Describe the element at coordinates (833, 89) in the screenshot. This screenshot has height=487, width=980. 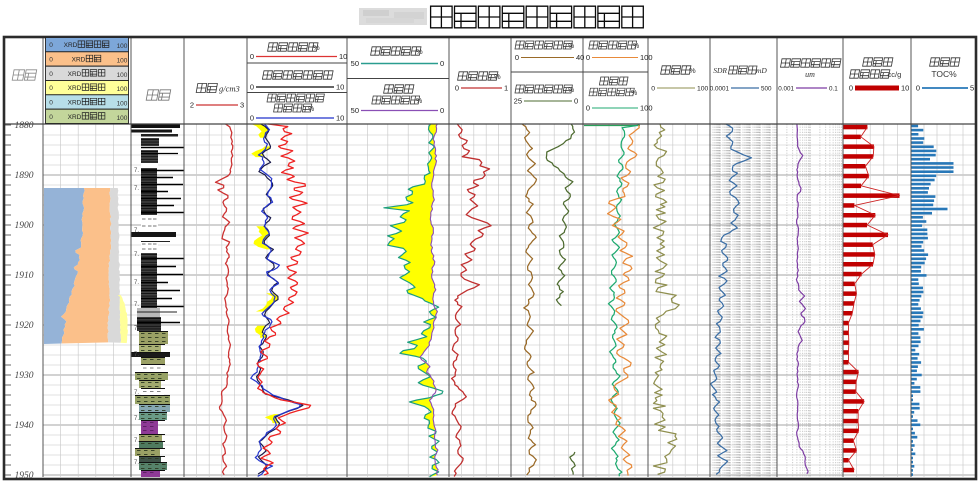
I see `svg-text: 0.1` at that location.